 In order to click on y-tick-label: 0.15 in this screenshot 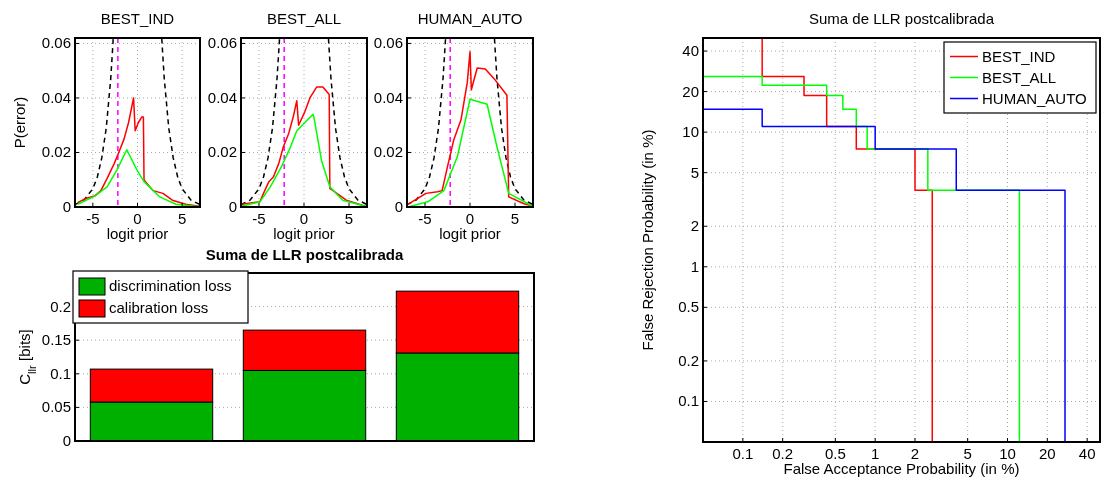, I will do `click(56, 340)`.